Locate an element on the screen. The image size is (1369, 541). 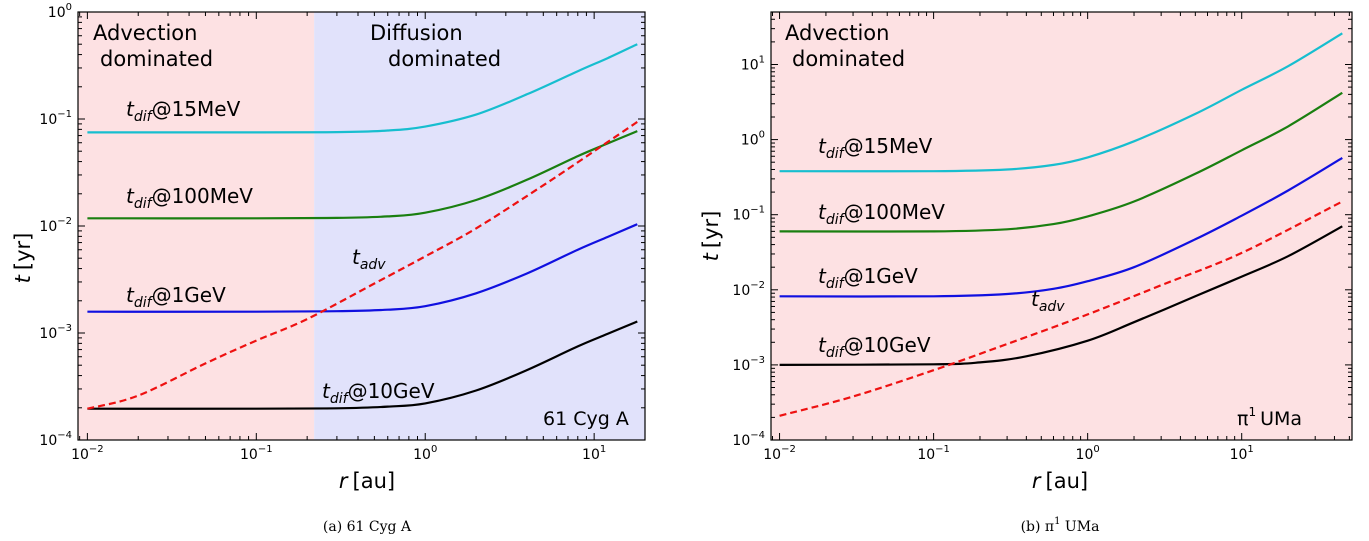
panel-a-xlabel: r [au] is located at coordinates (367, 481).